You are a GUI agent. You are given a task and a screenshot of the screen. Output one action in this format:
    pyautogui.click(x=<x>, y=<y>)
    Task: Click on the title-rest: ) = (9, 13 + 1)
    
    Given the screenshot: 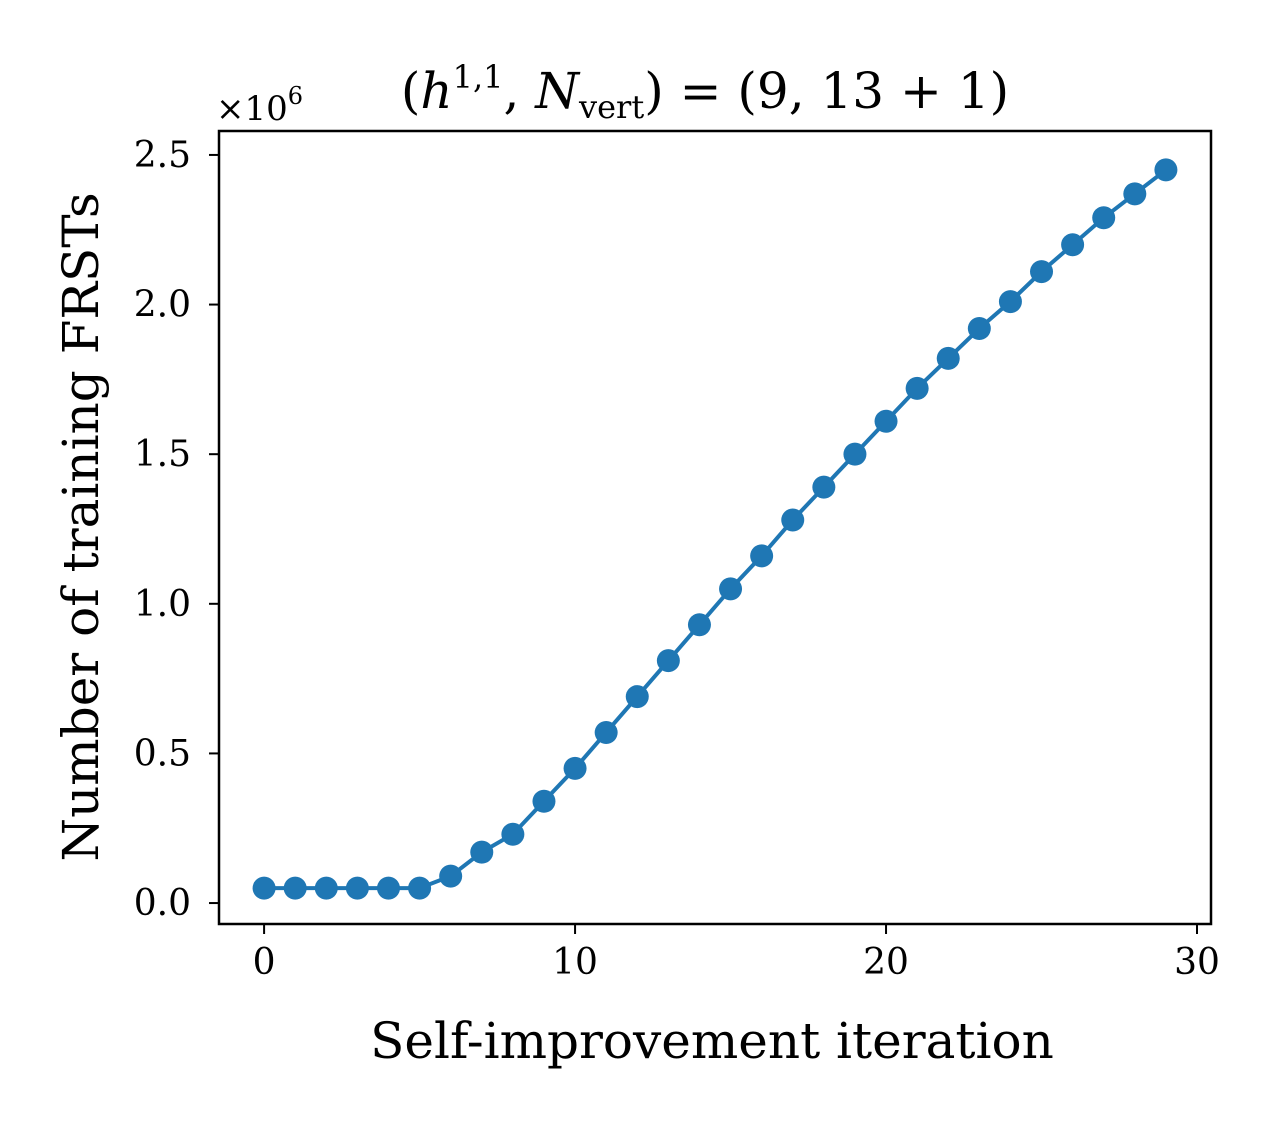 What is the action you would take?
    pyautogui.click(x=826, y=91)
    